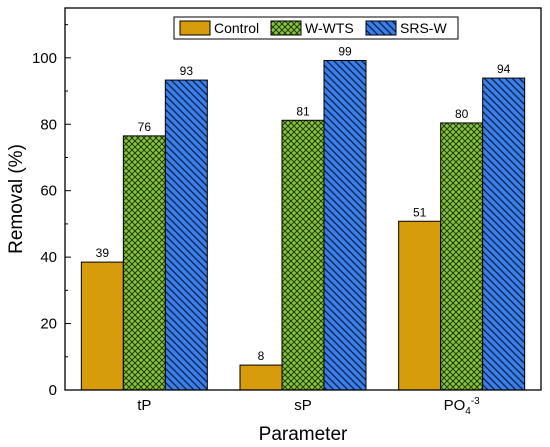  I want to click on y-tick-label: 80, so click(48, 124).